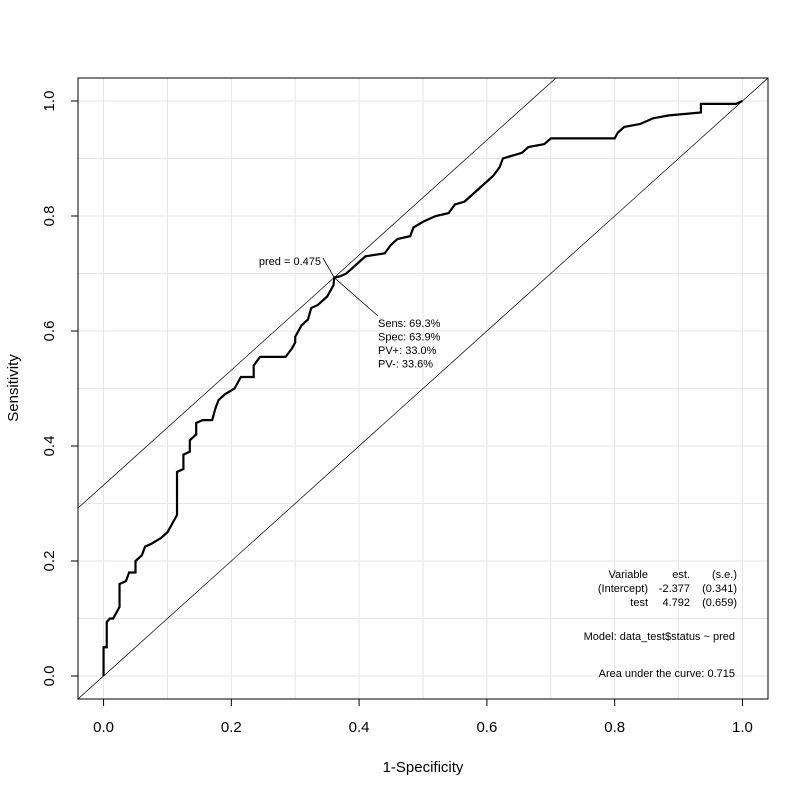 The width and height of the screenshot is (809, 802). I want to click on x-tick-label: 1.0, so click(742, 727).